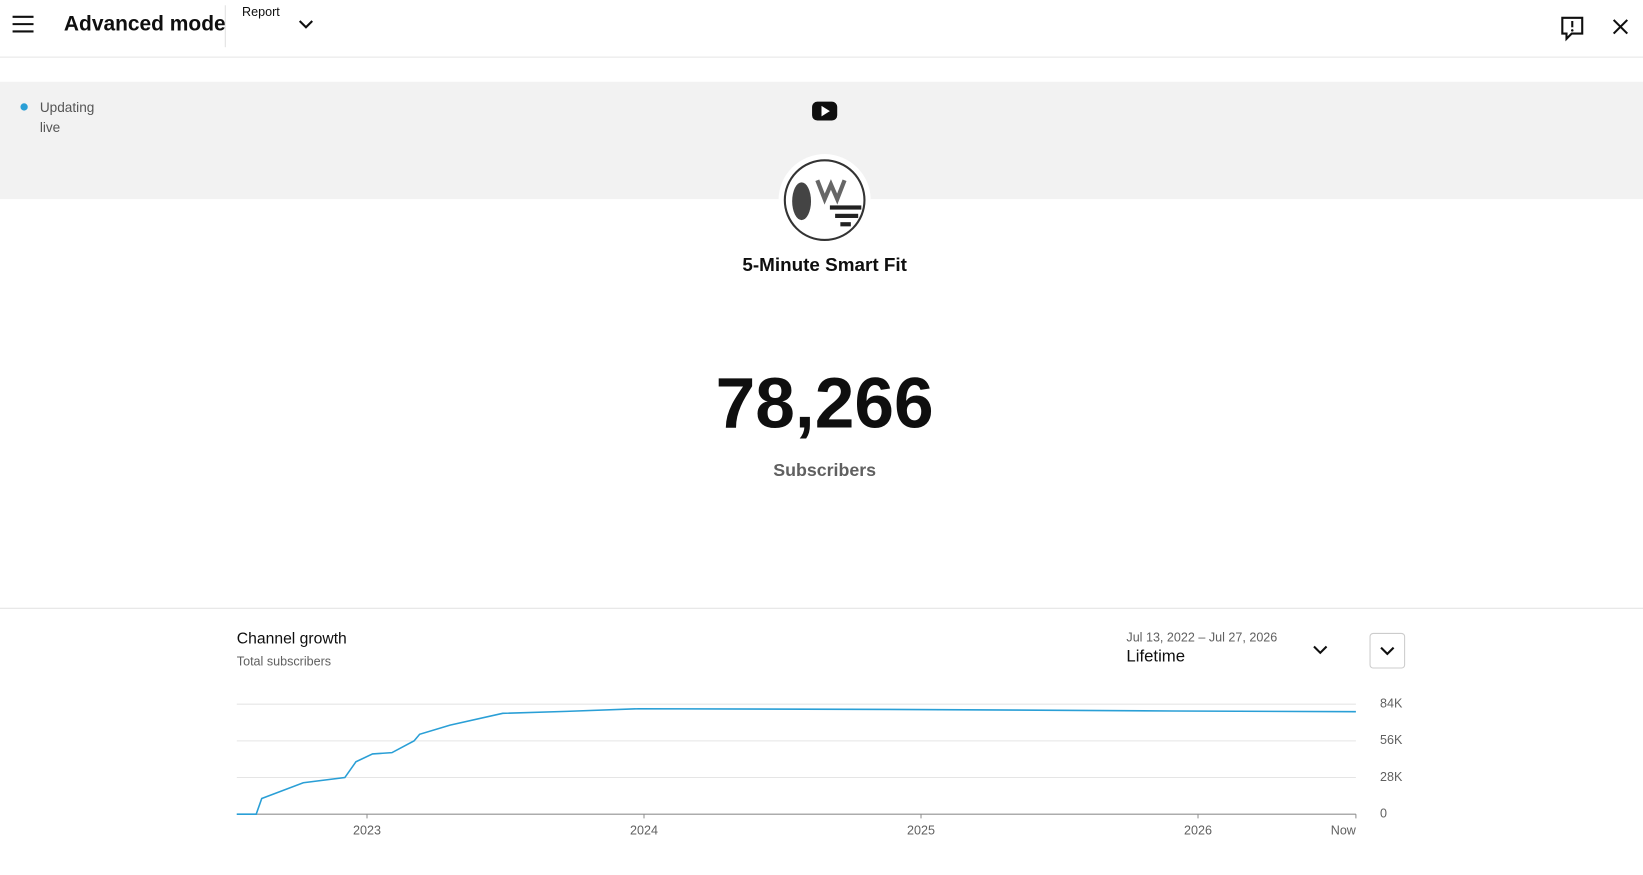 This screenshot has height=875, width=1643. Describe the element at coordinates (1387, 650) in the screenshot. I see `expand-button` at that location.